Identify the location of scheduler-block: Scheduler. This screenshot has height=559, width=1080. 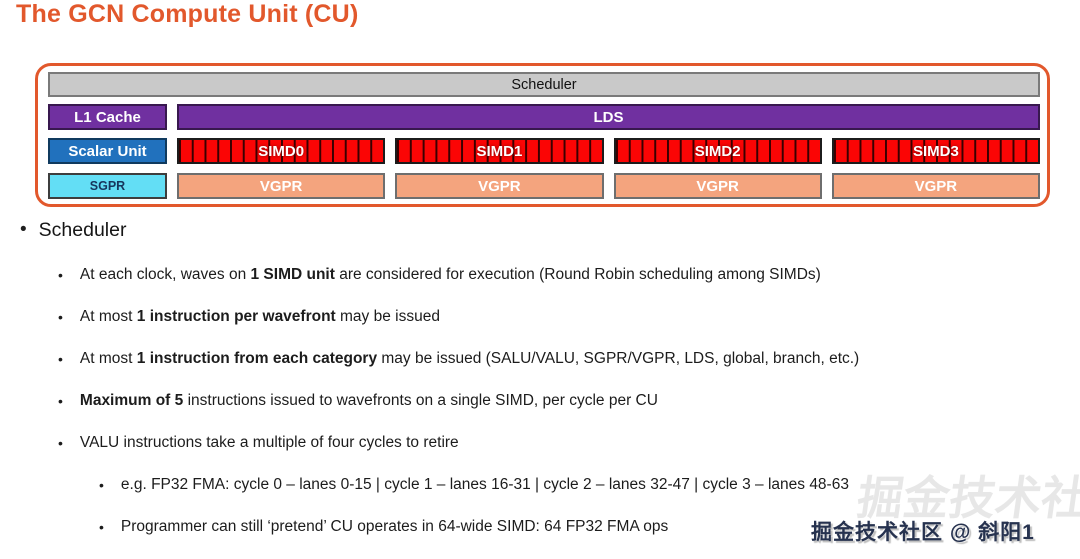
(544, 84).